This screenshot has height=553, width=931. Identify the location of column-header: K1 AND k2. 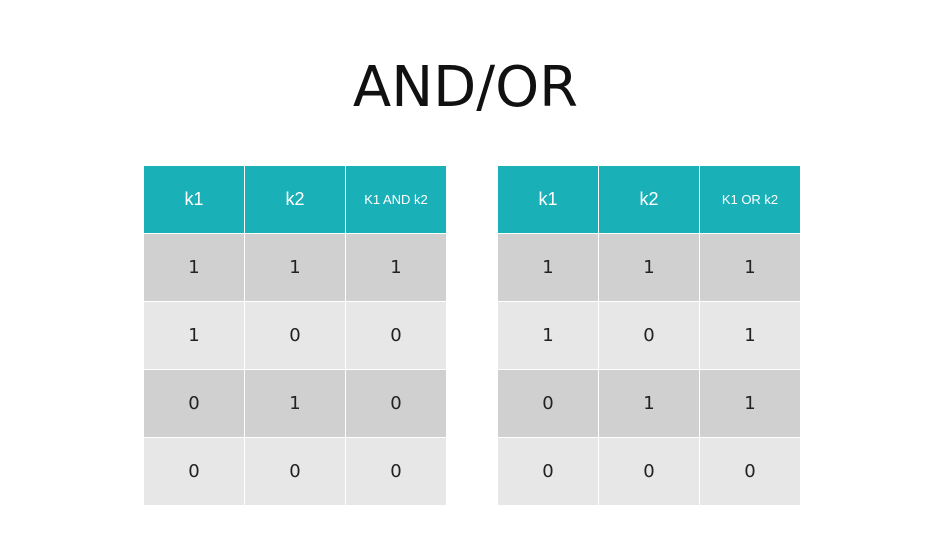
(396, 199).